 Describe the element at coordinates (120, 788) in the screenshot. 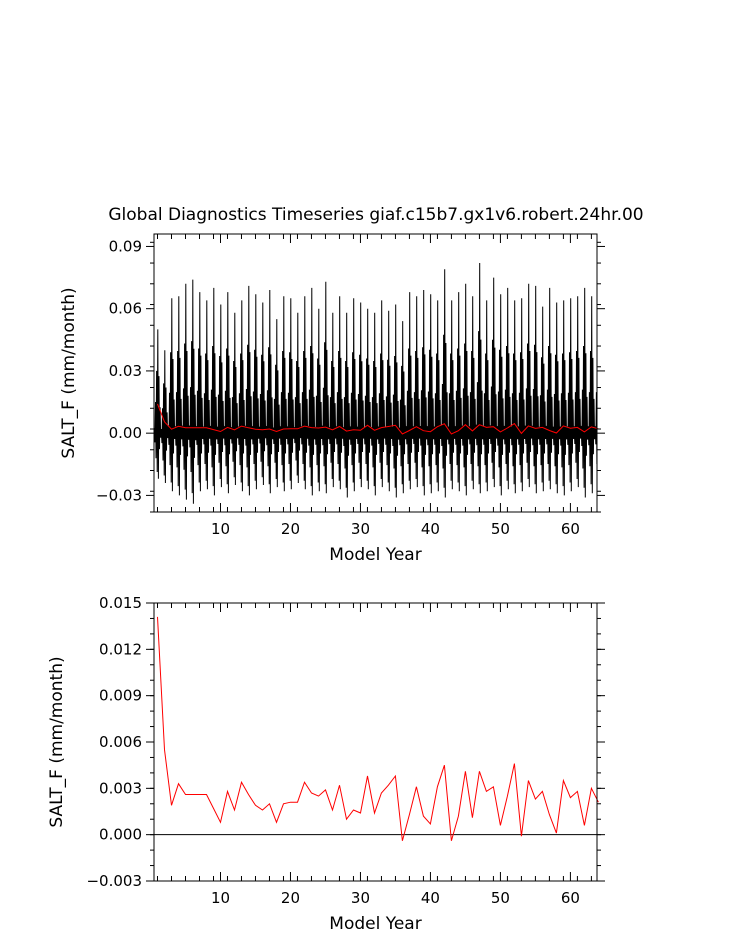

I see `y-tick-label: 0.003` at that location.